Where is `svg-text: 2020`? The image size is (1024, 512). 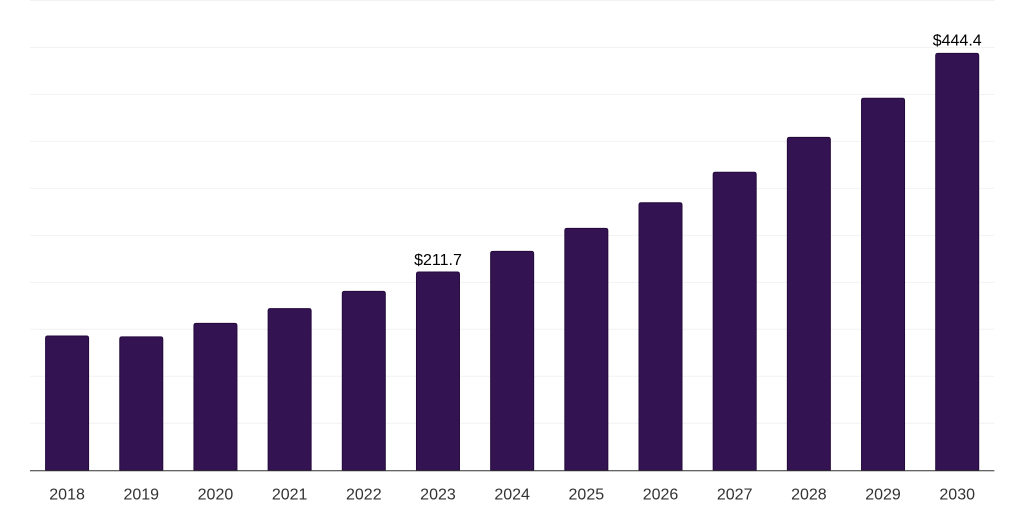
svg-text: 2020 is located at coordinates (216, 495).